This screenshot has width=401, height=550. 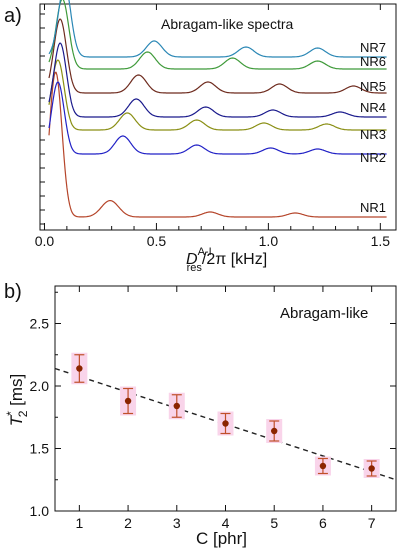 I want to click on series-label-nr4: NR4, so click(x=373, y=107).